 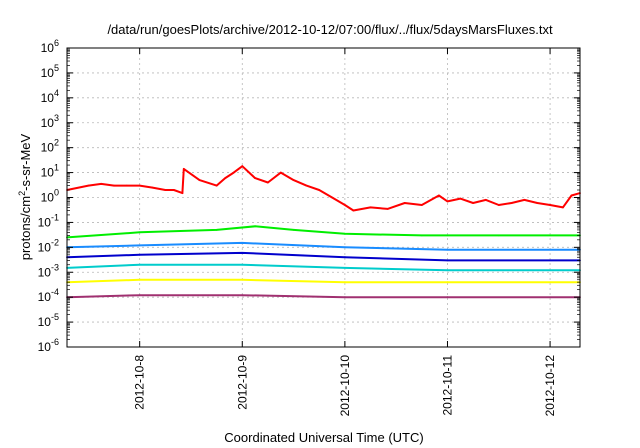 What do you see at coordinates (345, 386) in the screenshot?
I see `x-tick-label: 2012-10-10` at bounding box center [345, 386].